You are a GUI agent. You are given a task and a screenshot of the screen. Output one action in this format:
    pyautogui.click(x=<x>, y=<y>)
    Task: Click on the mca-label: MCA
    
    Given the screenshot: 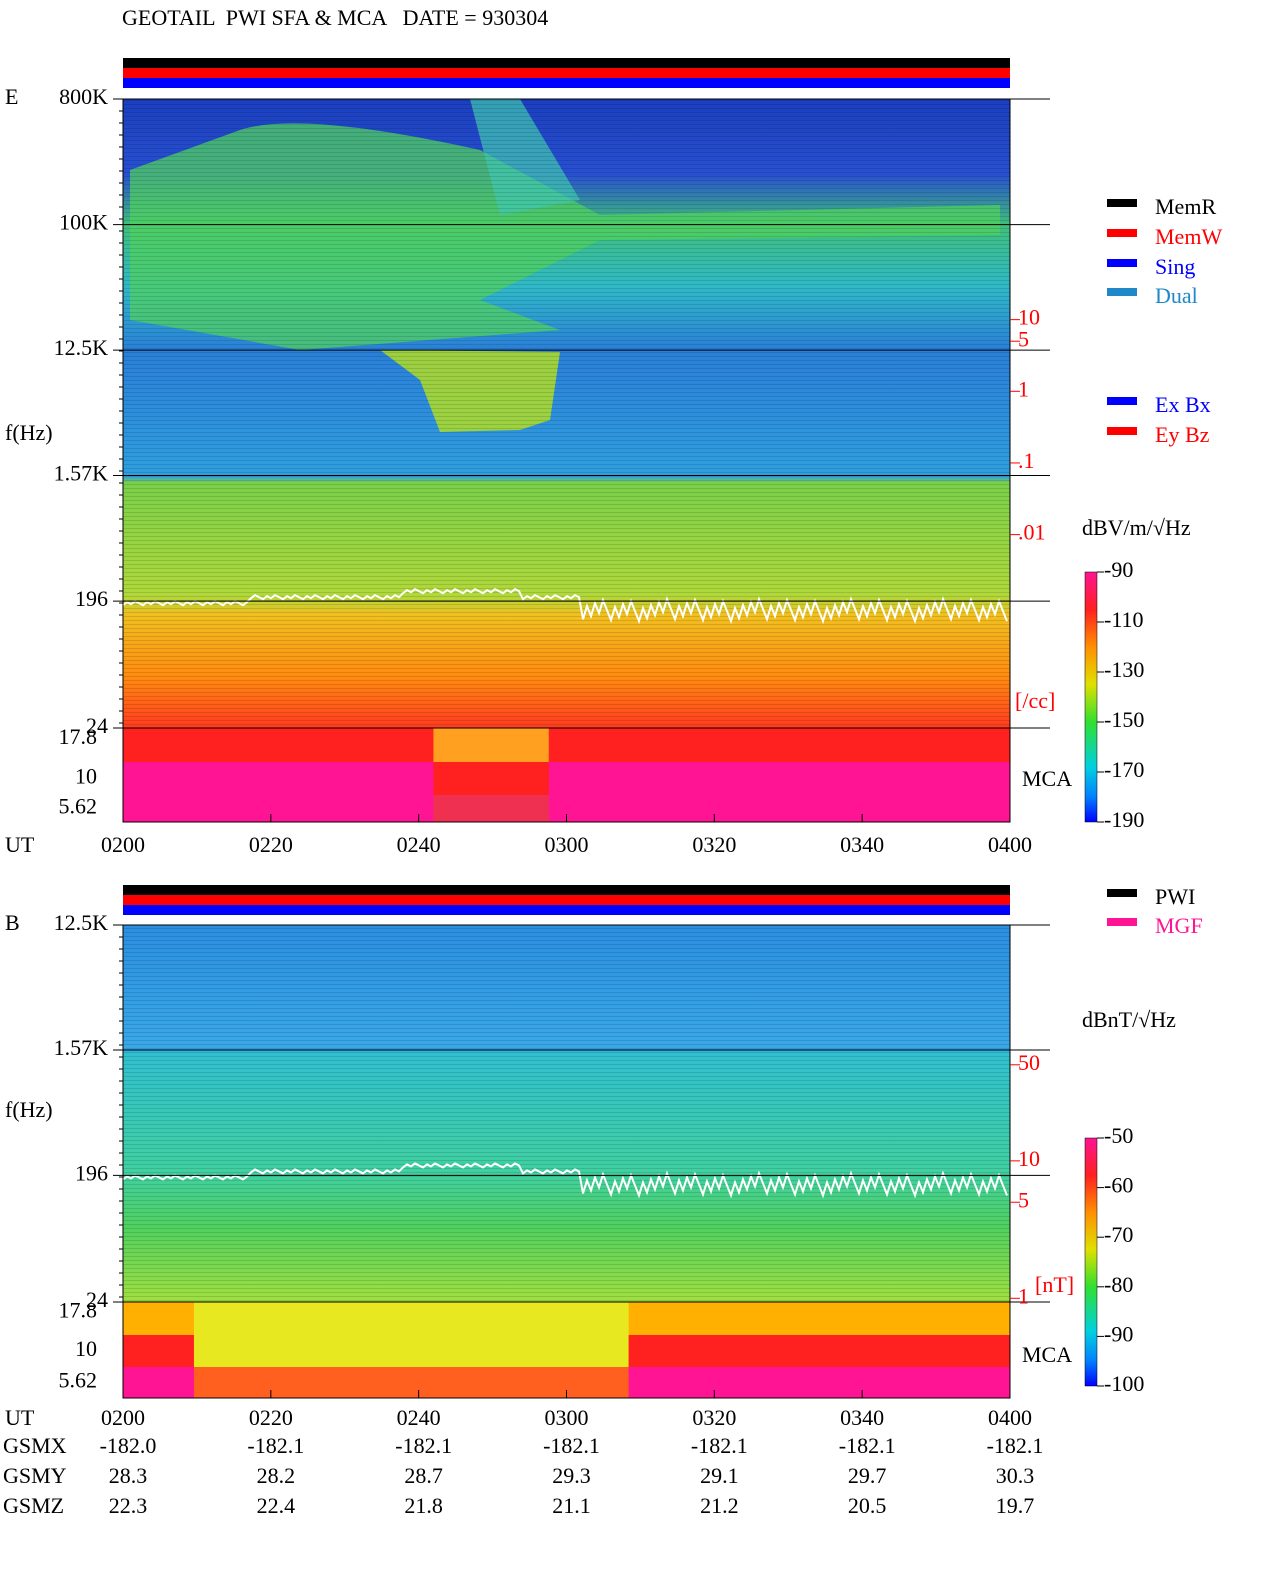 What is the action you would take?
    pyautogui.click(x=1047, y=1354)
    